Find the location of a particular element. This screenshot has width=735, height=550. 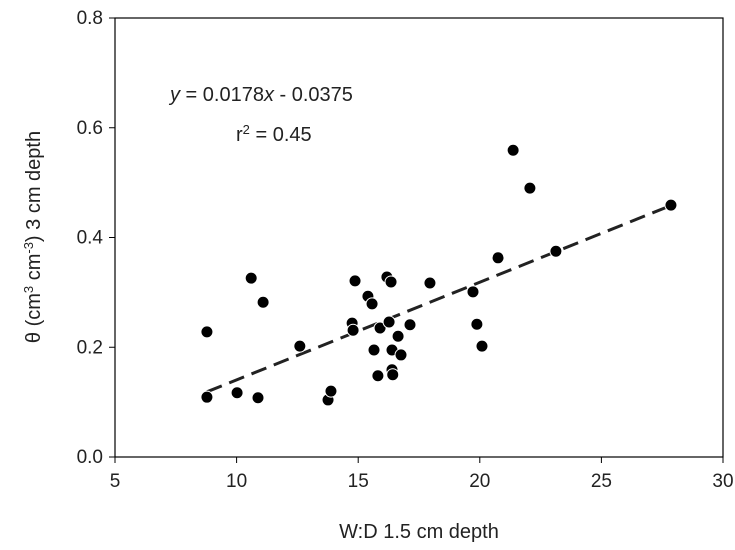

r-squared: r2 = 0.45 is located at coordinates (274, 134).